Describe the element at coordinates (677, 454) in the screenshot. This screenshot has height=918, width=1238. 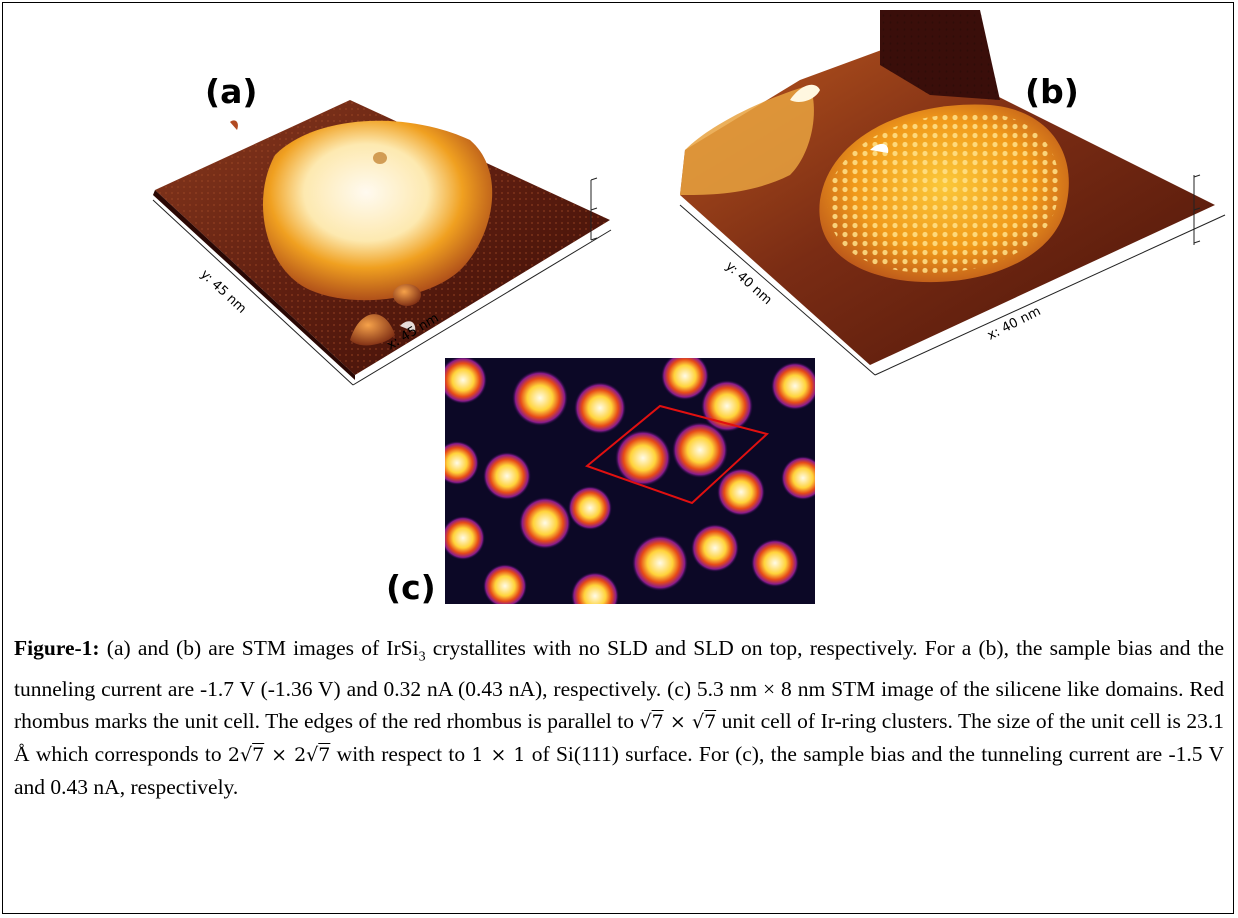
I see `unit-cell-rhombus` at that location.